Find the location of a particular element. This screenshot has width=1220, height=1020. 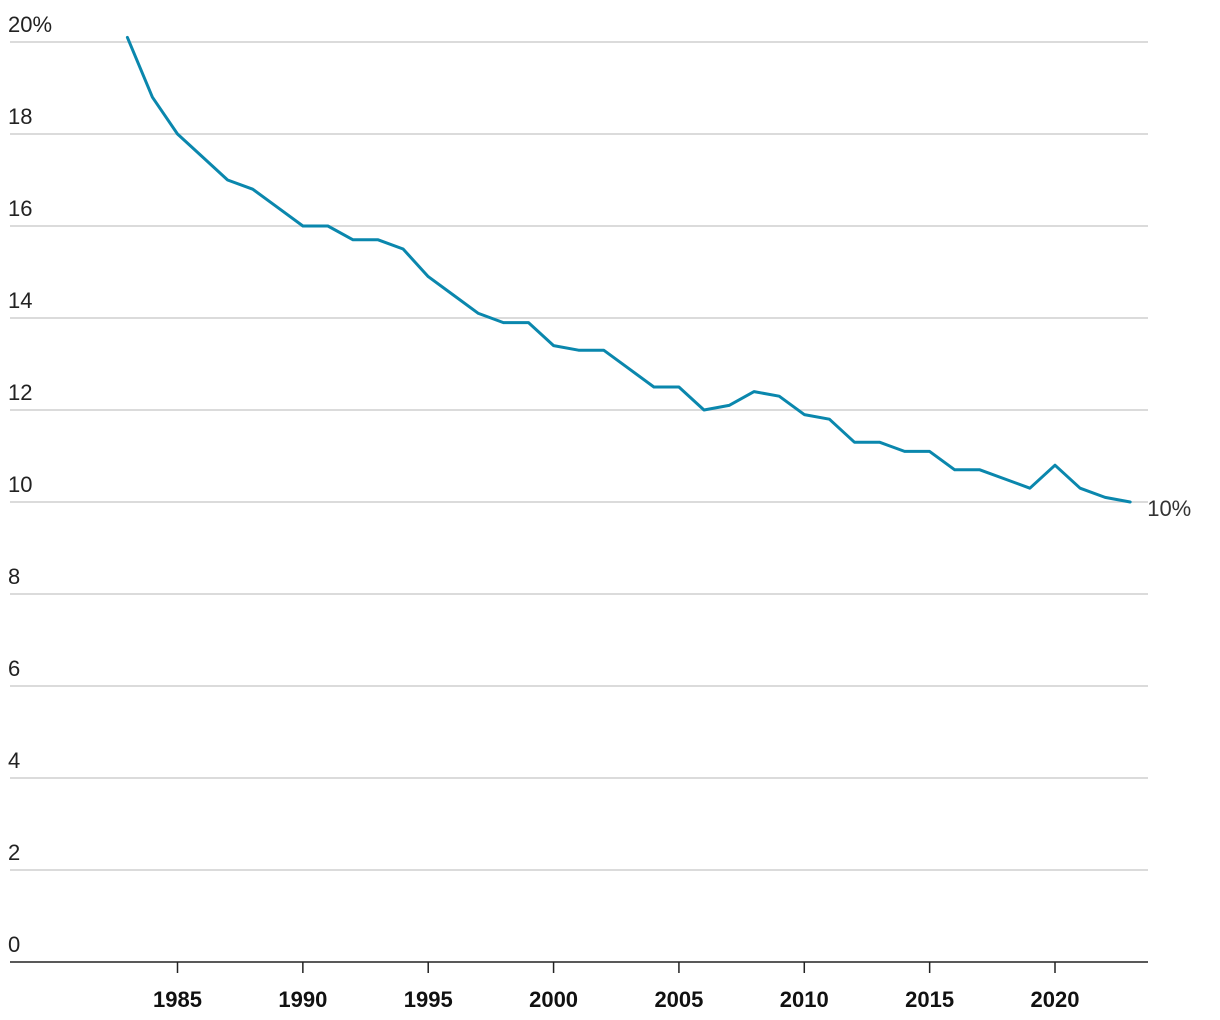

y-tick-label: 8 is located at coordinates (14, 576).